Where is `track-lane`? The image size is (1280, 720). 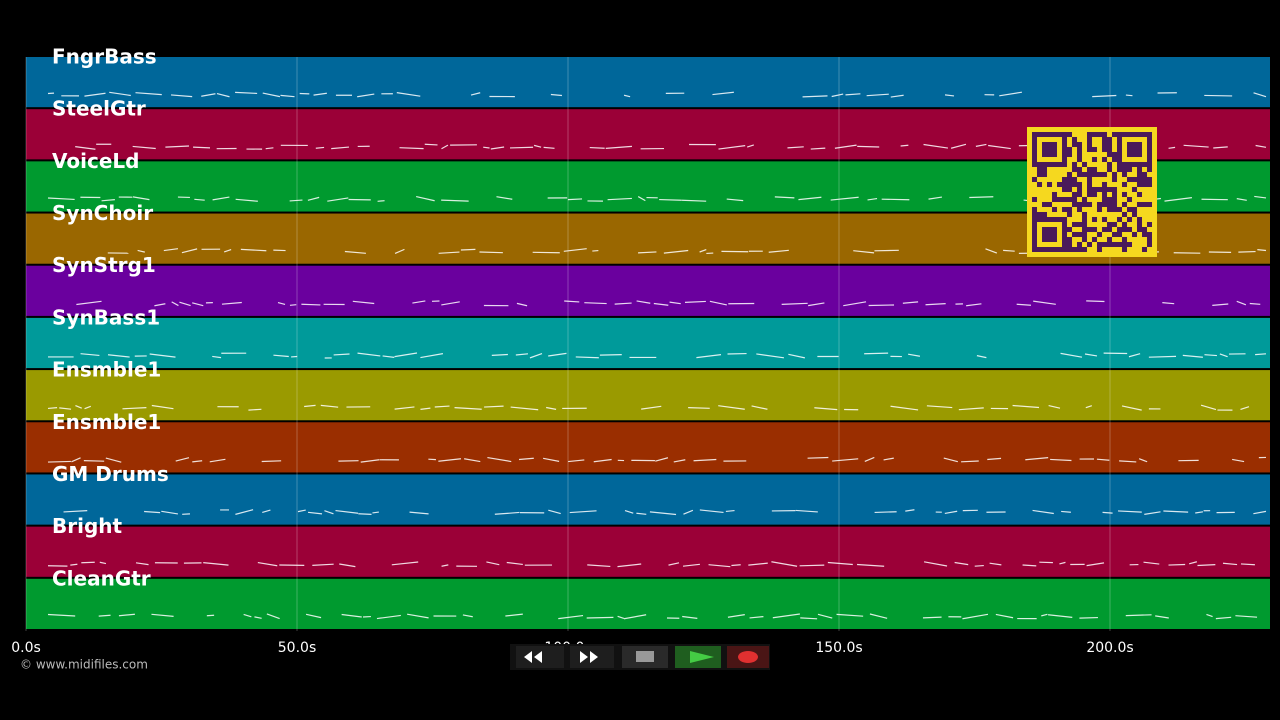
track-lane is located at coordinates (648, 499).